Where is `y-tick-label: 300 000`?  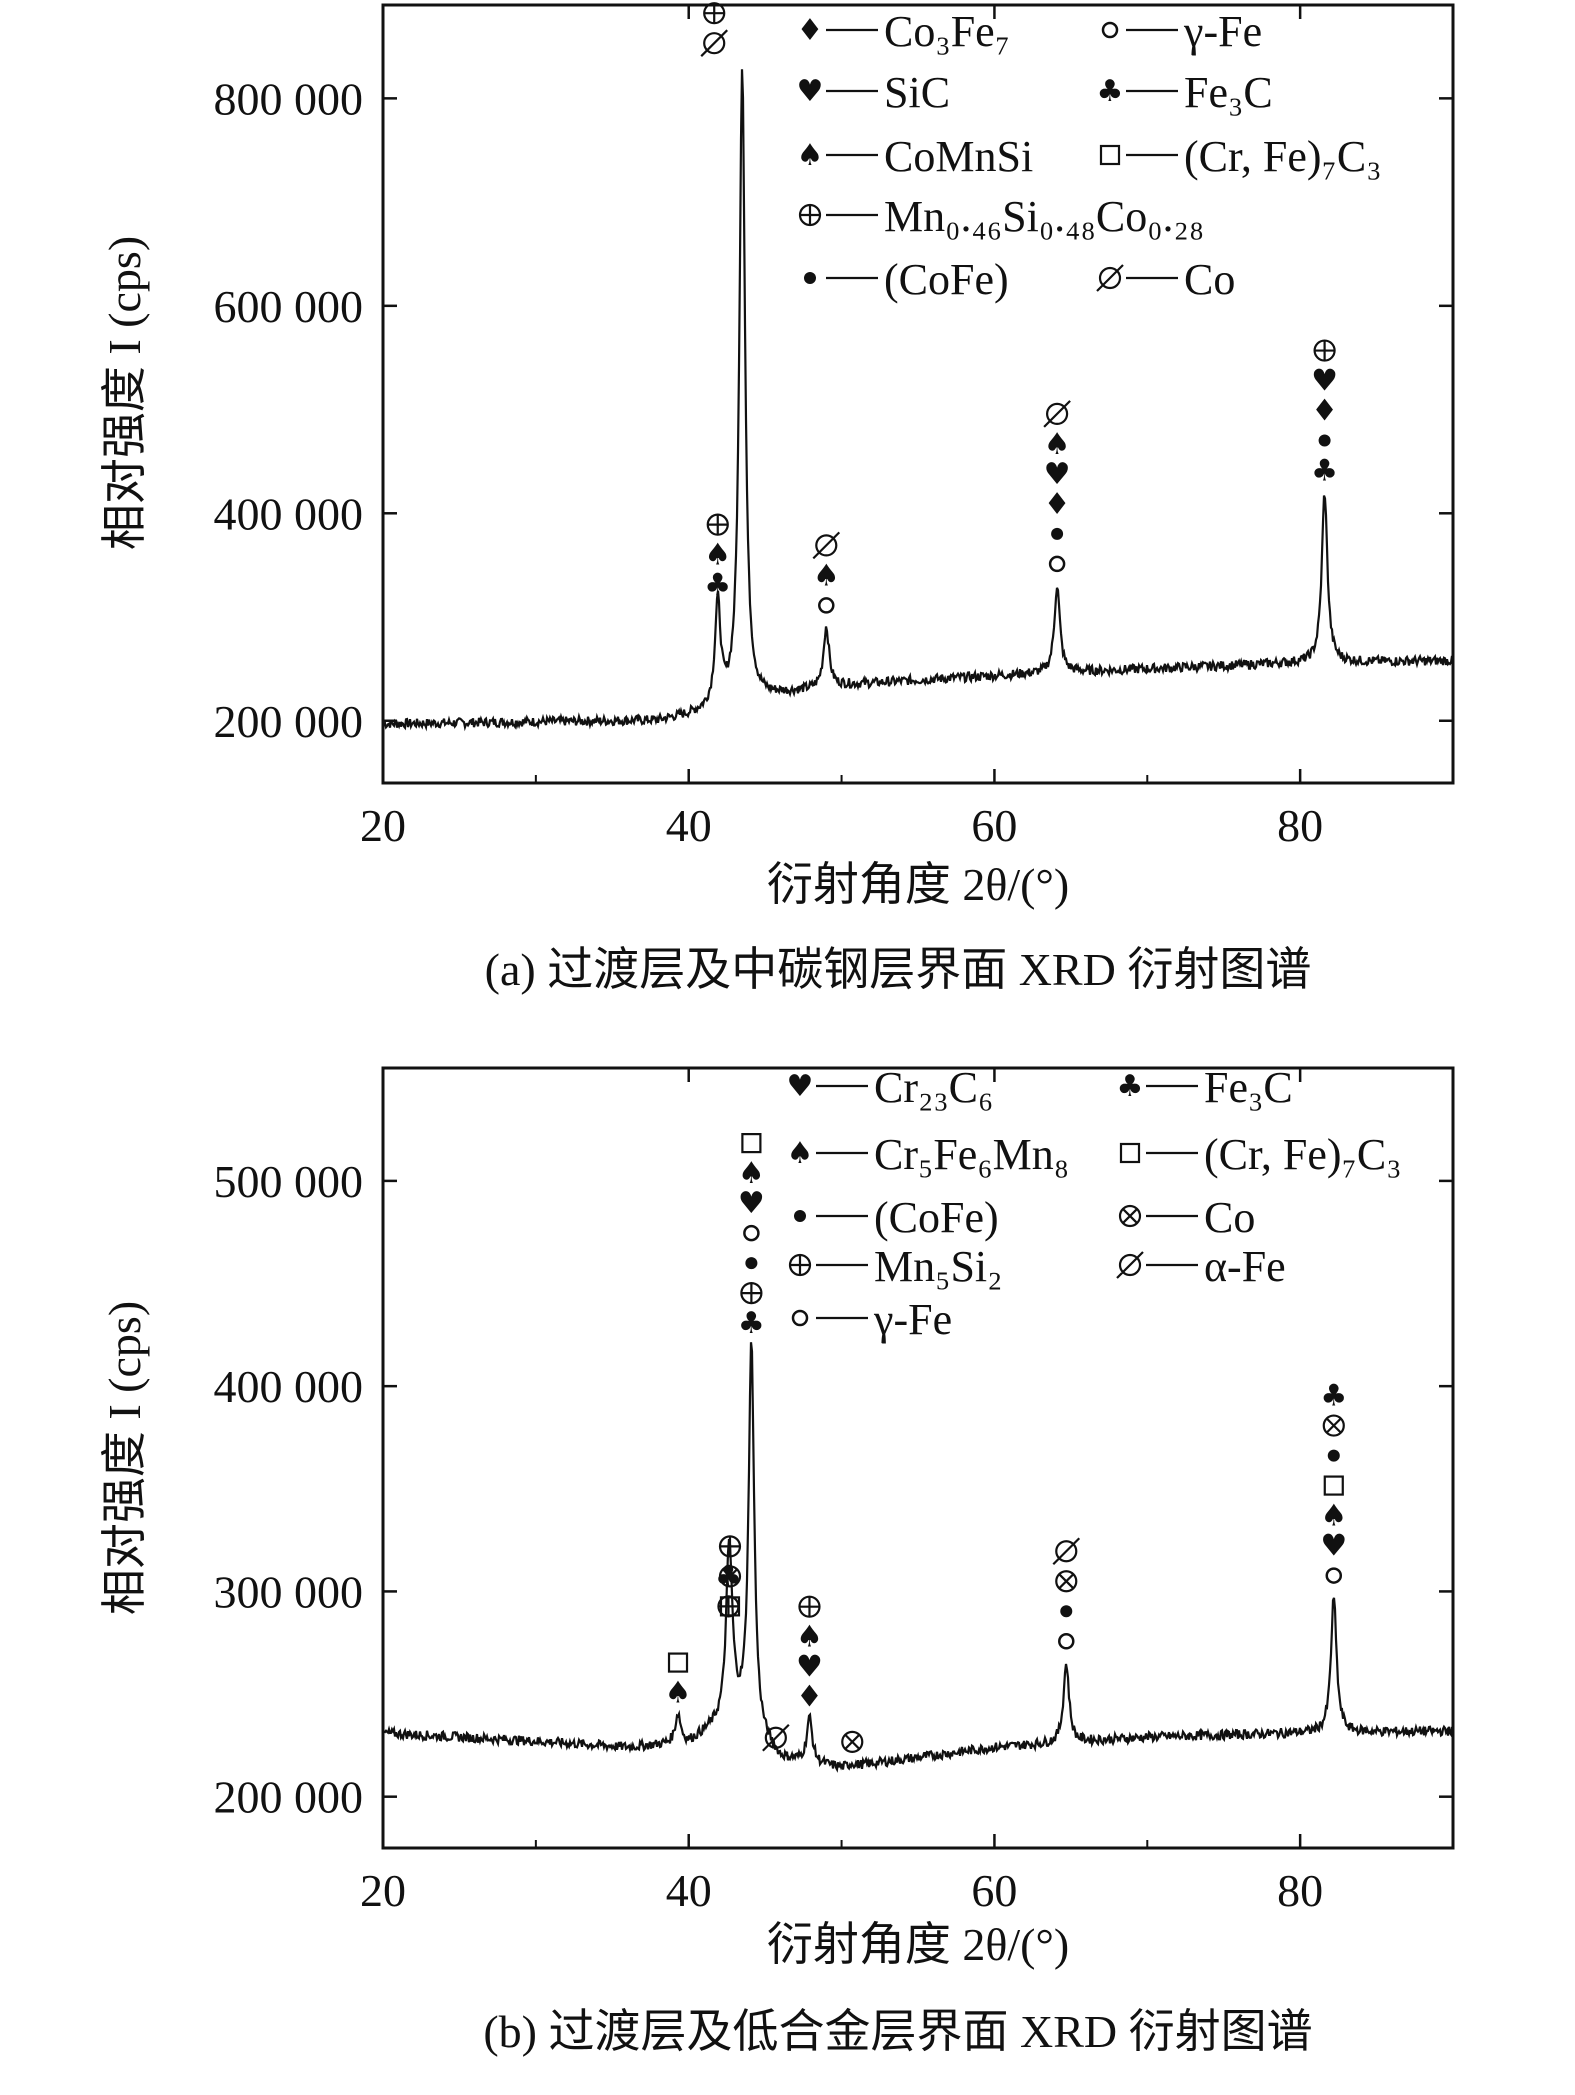 y-tick-label: 300 000 is located at coordinates (289, 1591).